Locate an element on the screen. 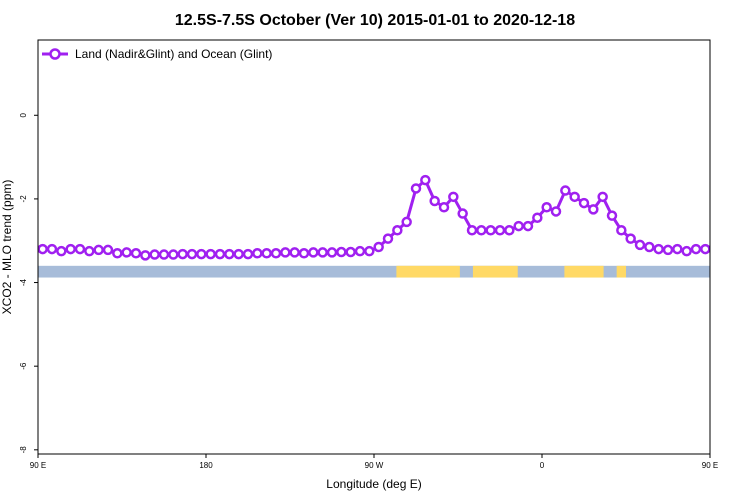 Image resolution: width=750 pixels, height=500 pixels. legend: Land (Nadir&Glint) and Ocean (Glint) is located at coordinates (157, 54).